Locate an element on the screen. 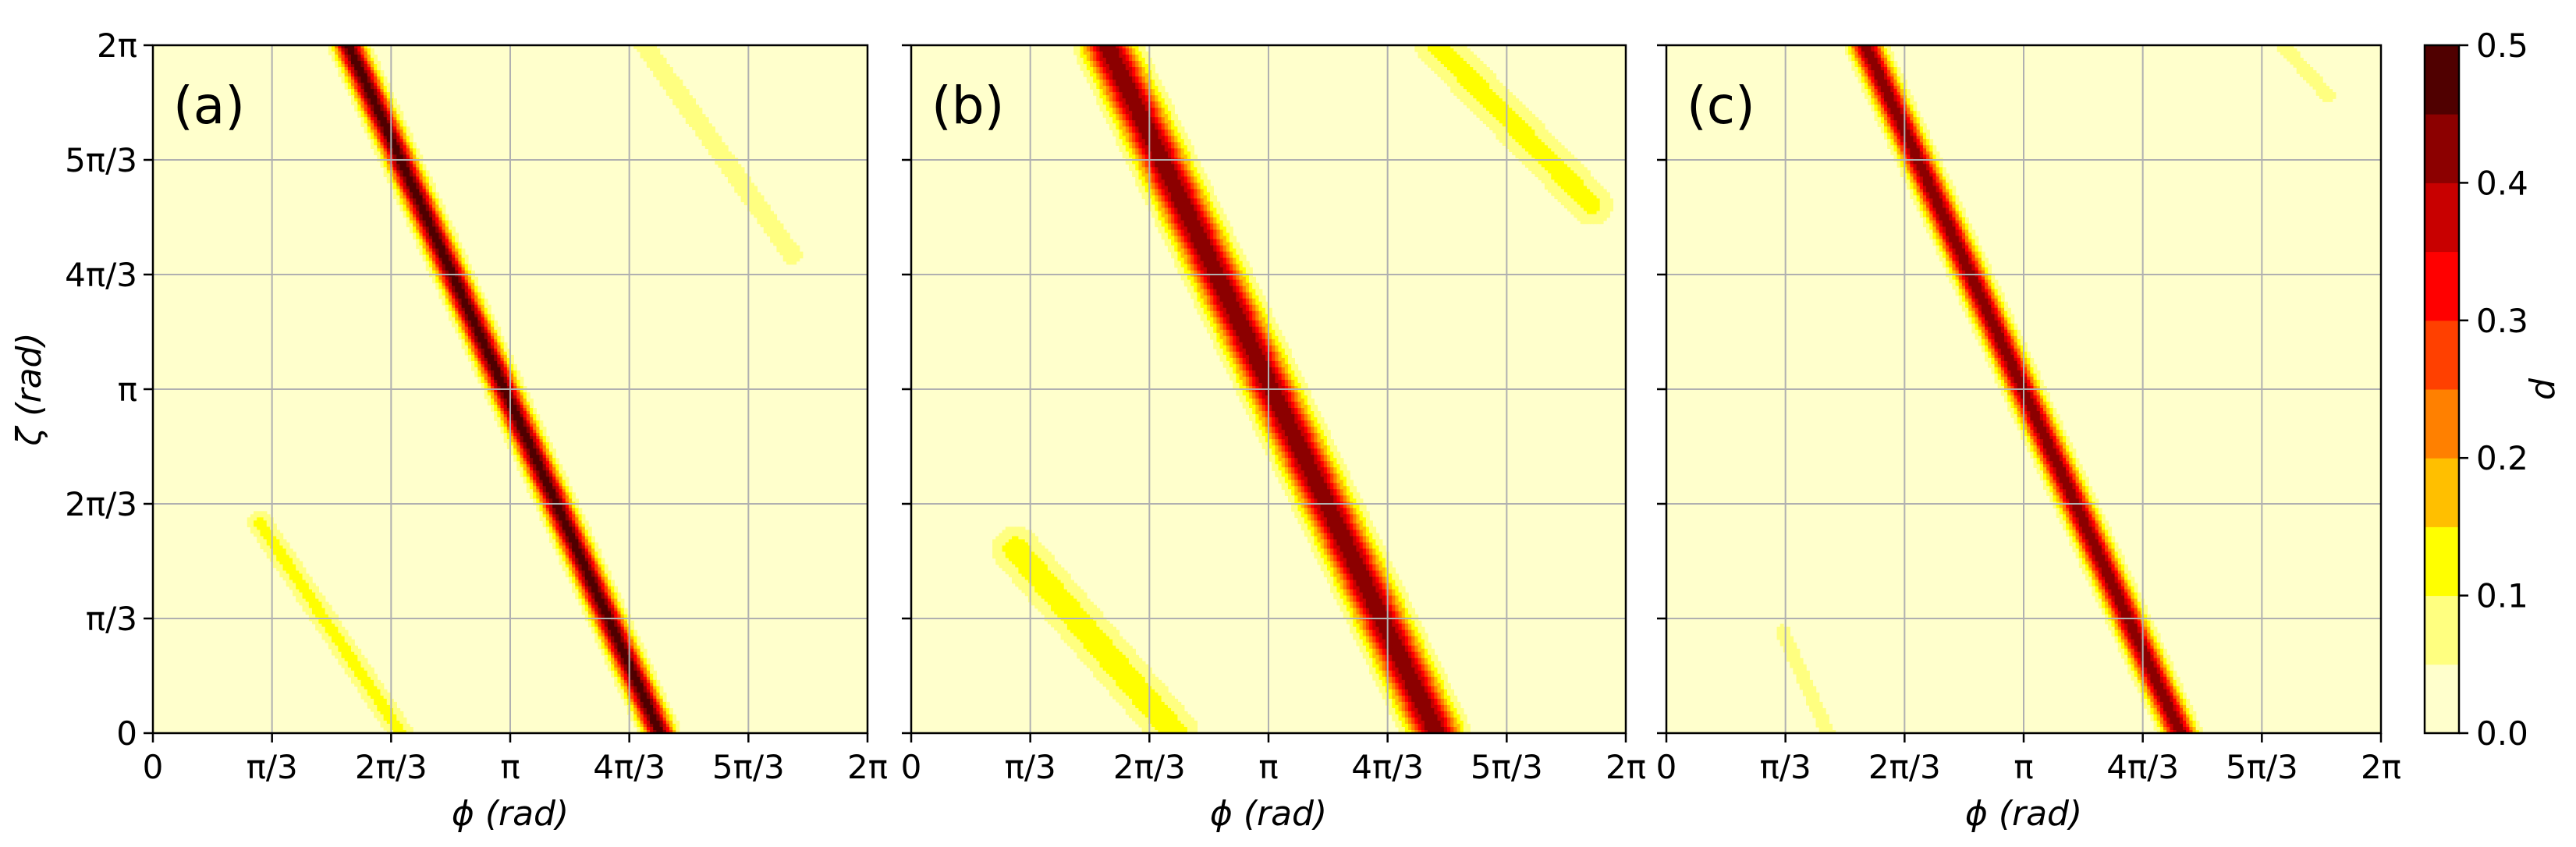  x-axis-title: ϕ (rad) is located at coordinates (510, 814).